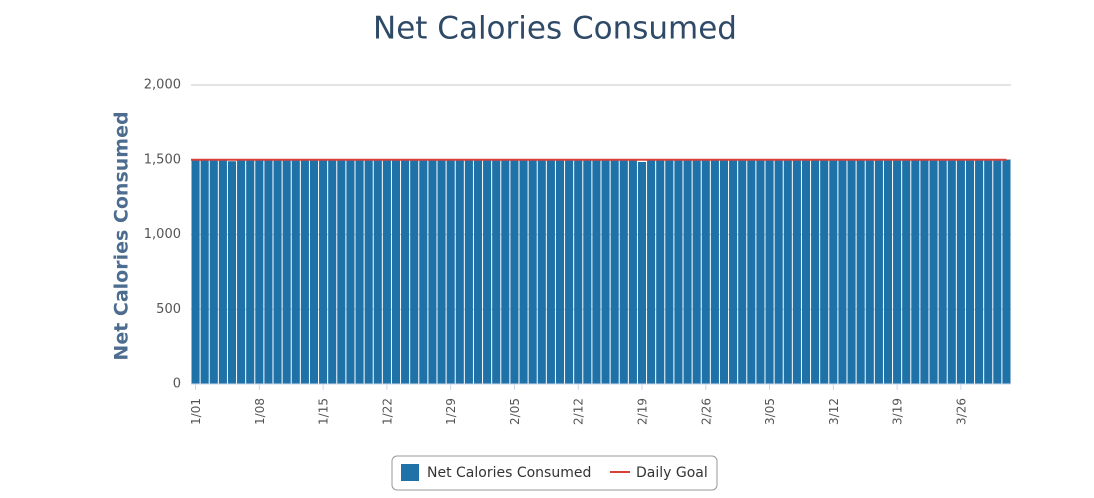 This screenshot has height=498, width=1094. Describe the element at coordinates (770, 411) in the screenshot. I see `x-tick-label: 3/05` at that location.